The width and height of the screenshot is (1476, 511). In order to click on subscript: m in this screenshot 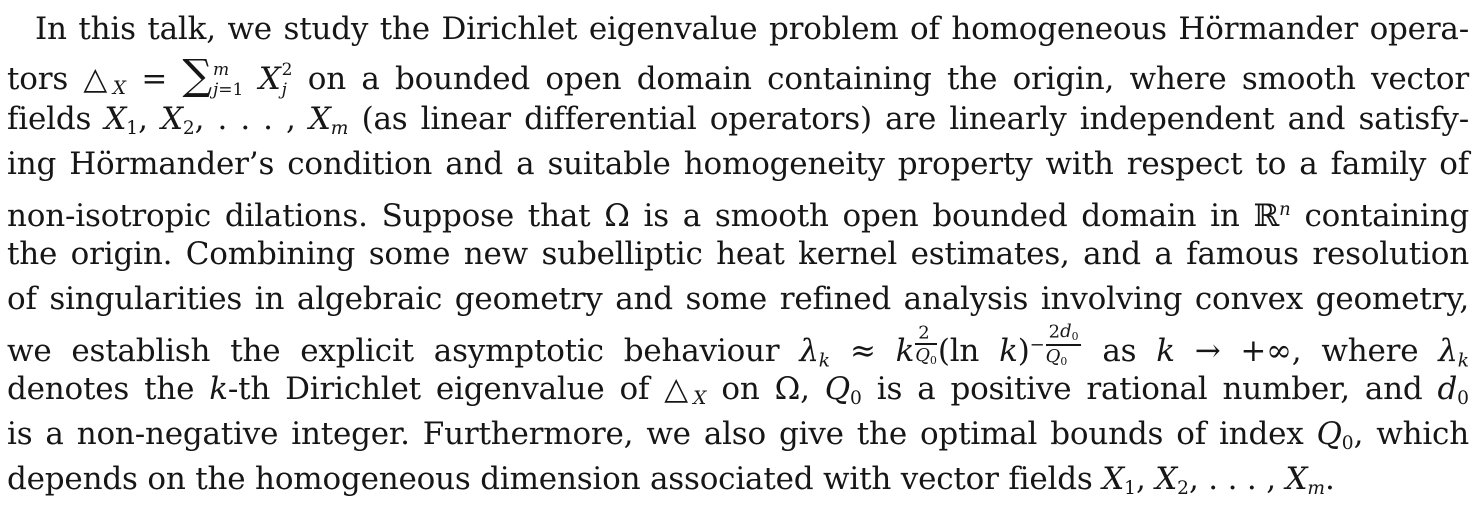, I will do `click(340, 128)`.